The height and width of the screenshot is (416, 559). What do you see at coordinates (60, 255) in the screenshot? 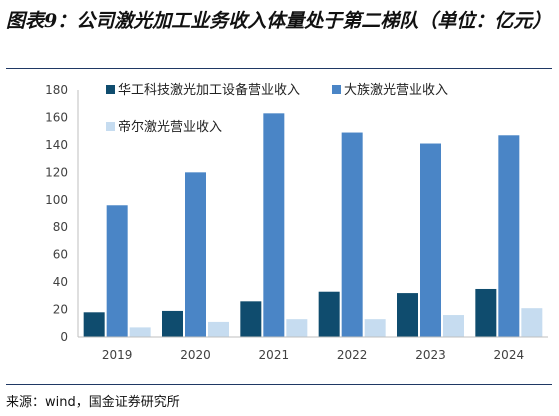
I see `y-tick-label: 60` at bounding box center [60, 255].